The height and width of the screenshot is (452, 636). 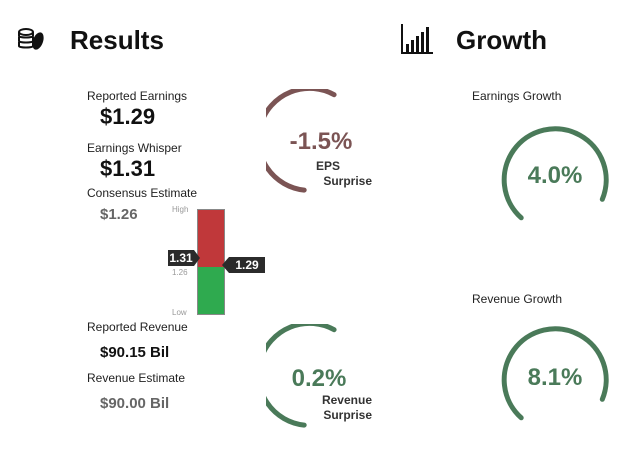 I want to click on revenue-estimate-label: Revenue Estimate, so click(x=136, y=378).